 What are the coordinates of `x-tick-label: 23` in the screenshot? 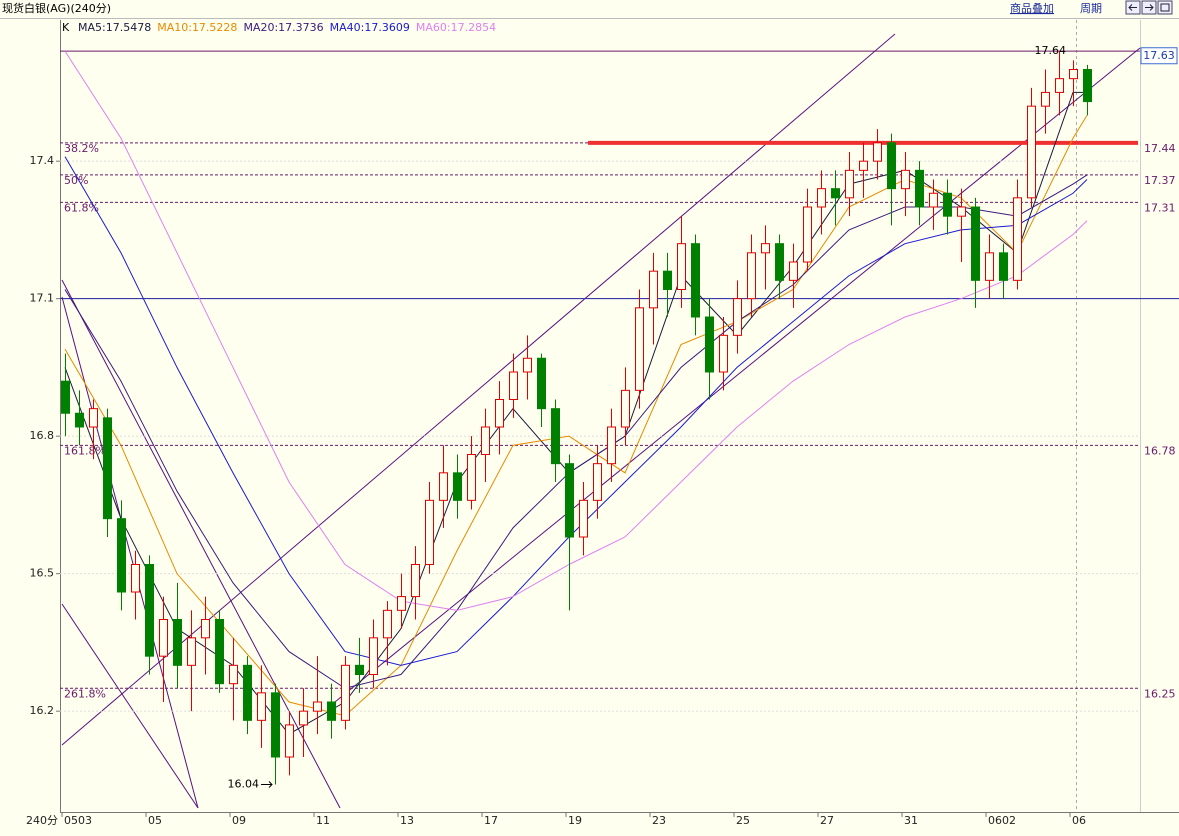 It's located at (659, 820).